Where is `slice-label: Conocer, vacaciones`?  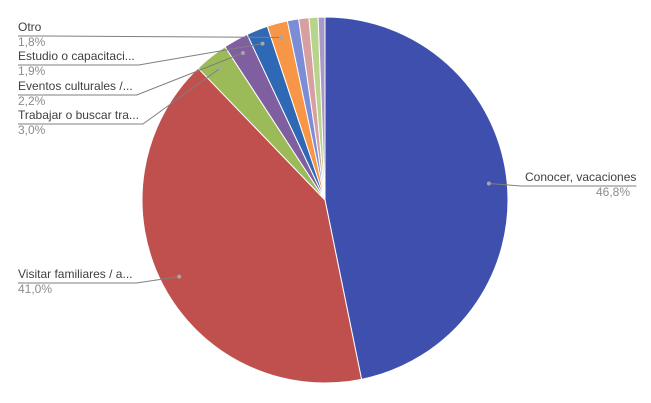
slice-label: Conocer, vacaciones is located at coordinates (580, 177).